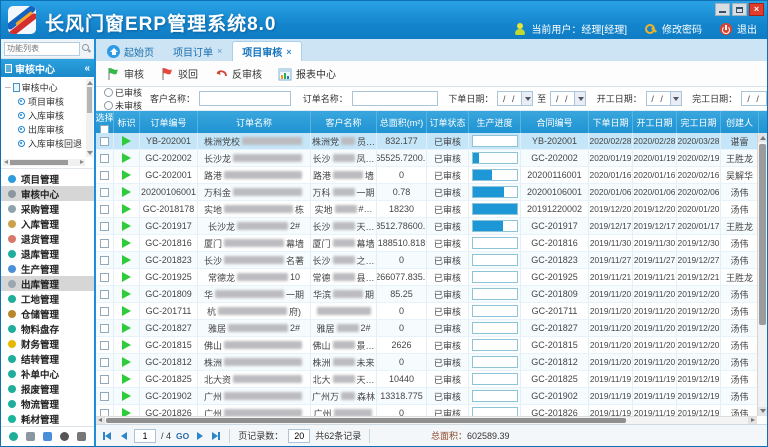 The width and height of the screenshot is (768, 447). I want to click on page-size-input, so click(299, 435).